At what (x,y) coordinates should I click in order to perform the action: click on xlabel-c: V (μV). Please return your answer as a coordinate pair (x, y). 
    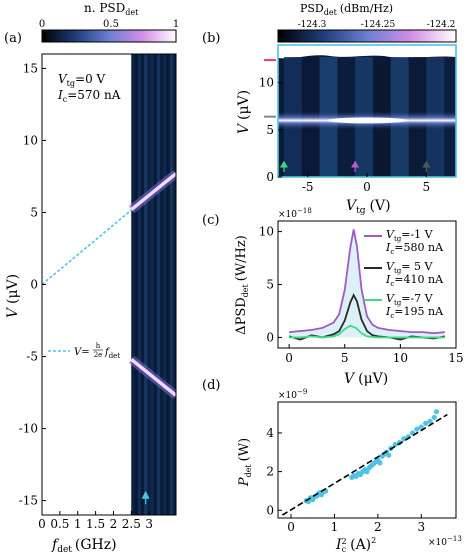
    Looking at the image, I should click on (366, 379).